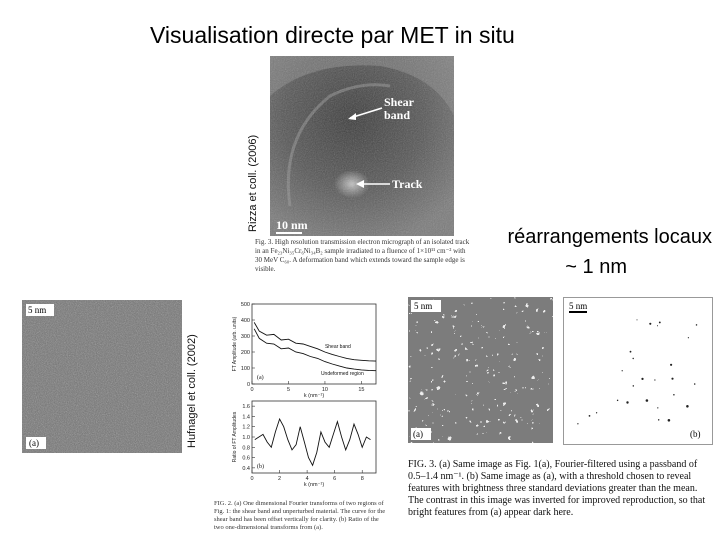 This screenshot has height=540, width=720. Describe the element at coordinates (418, 434) in the screenshot. I see `filtered-a-panel-label: (a)` at that location.